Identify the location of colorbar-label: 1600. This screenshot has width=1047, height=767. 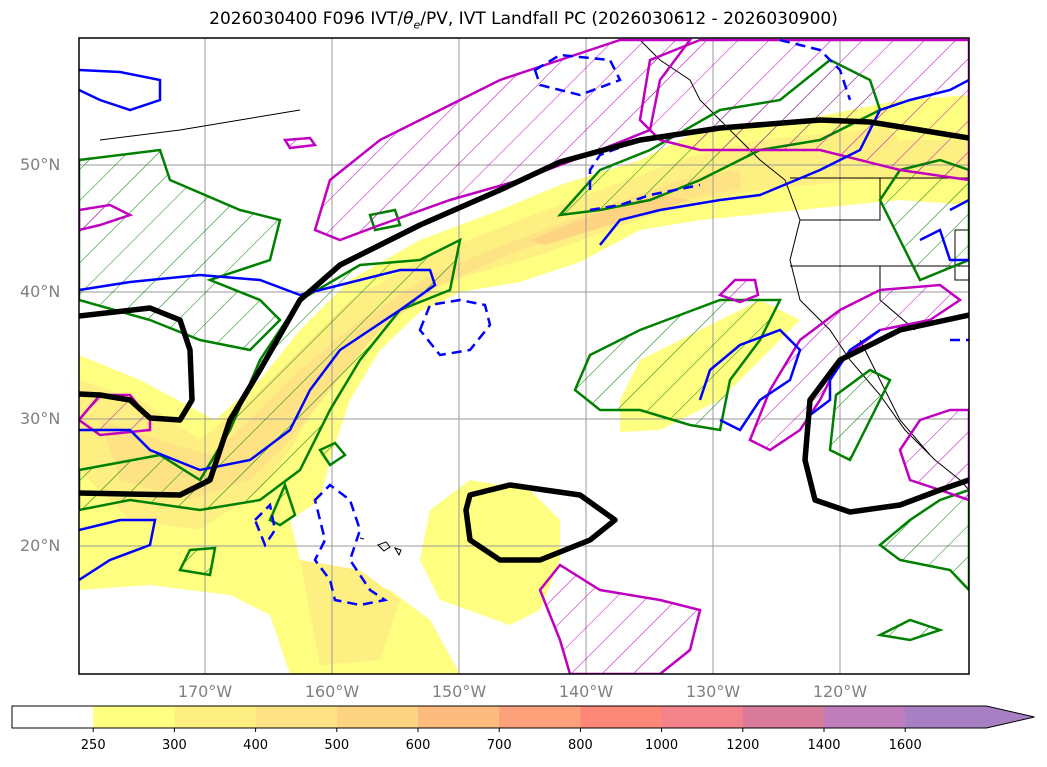
(905, 745).